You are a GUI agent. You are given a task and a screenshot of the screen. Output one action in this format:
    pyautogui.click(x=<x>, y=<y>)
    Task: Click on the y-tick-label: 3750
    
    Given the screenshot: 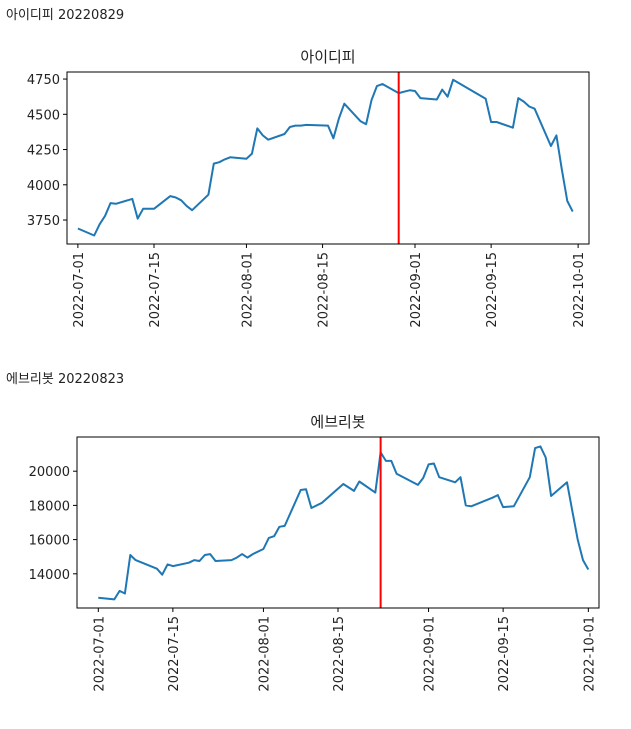 What is the action you would take?
    pyautogui.click(x=43, y=221)
    